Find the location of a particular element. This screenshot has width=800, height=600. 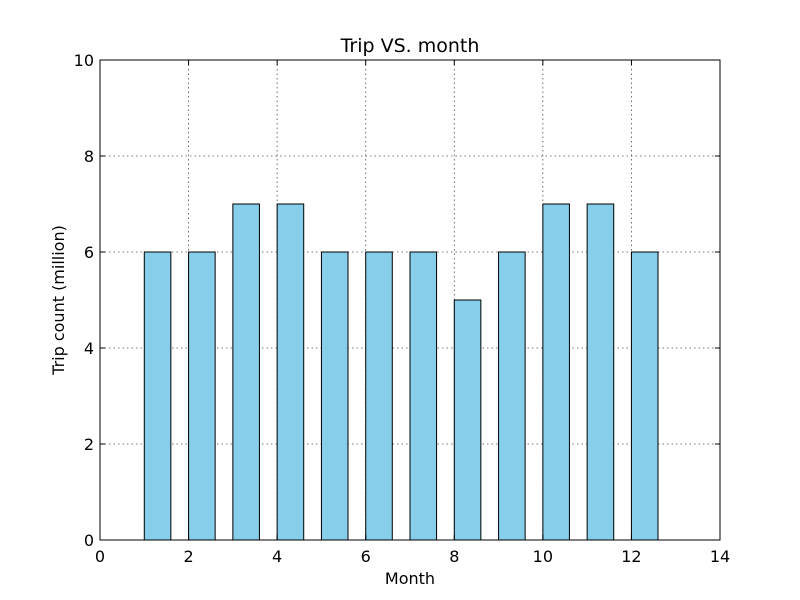

x-tick-label: 12 is located at coordinates (631, 556).